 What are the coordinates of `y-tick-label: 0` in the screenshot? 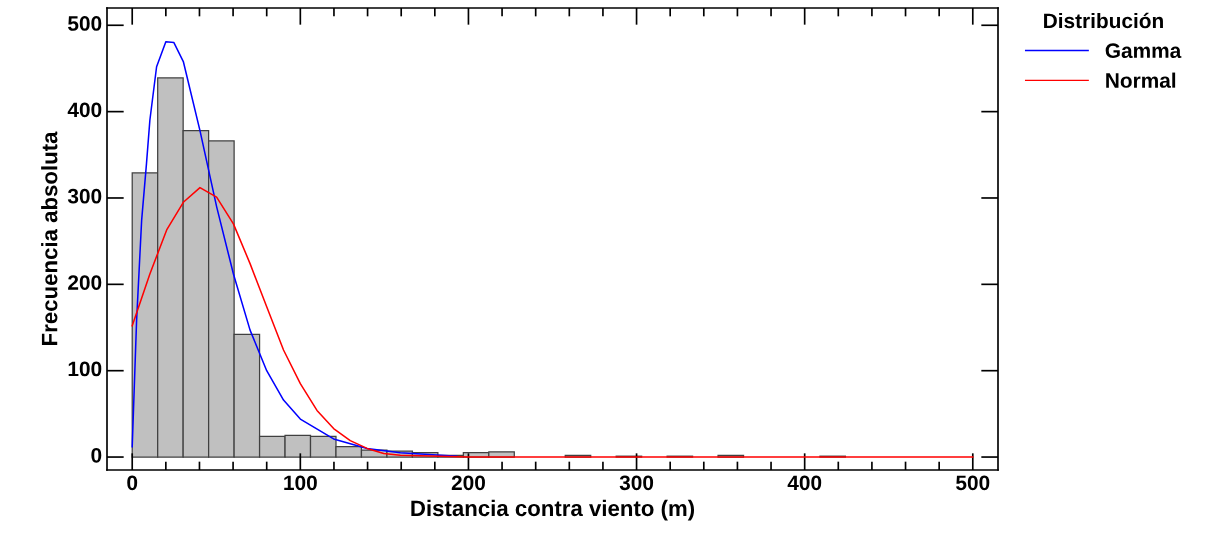 It's located at (96, 455).